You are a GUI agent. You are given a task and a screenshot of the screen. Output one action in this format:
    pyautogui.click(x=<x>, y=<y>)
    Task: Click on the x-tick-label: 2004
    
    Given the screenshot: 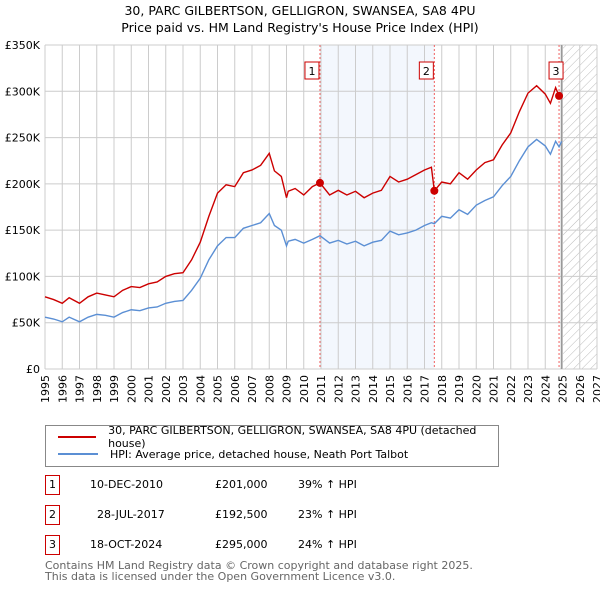 What is the action you would take?
    pyautogui.click(x=200, y=389)
    